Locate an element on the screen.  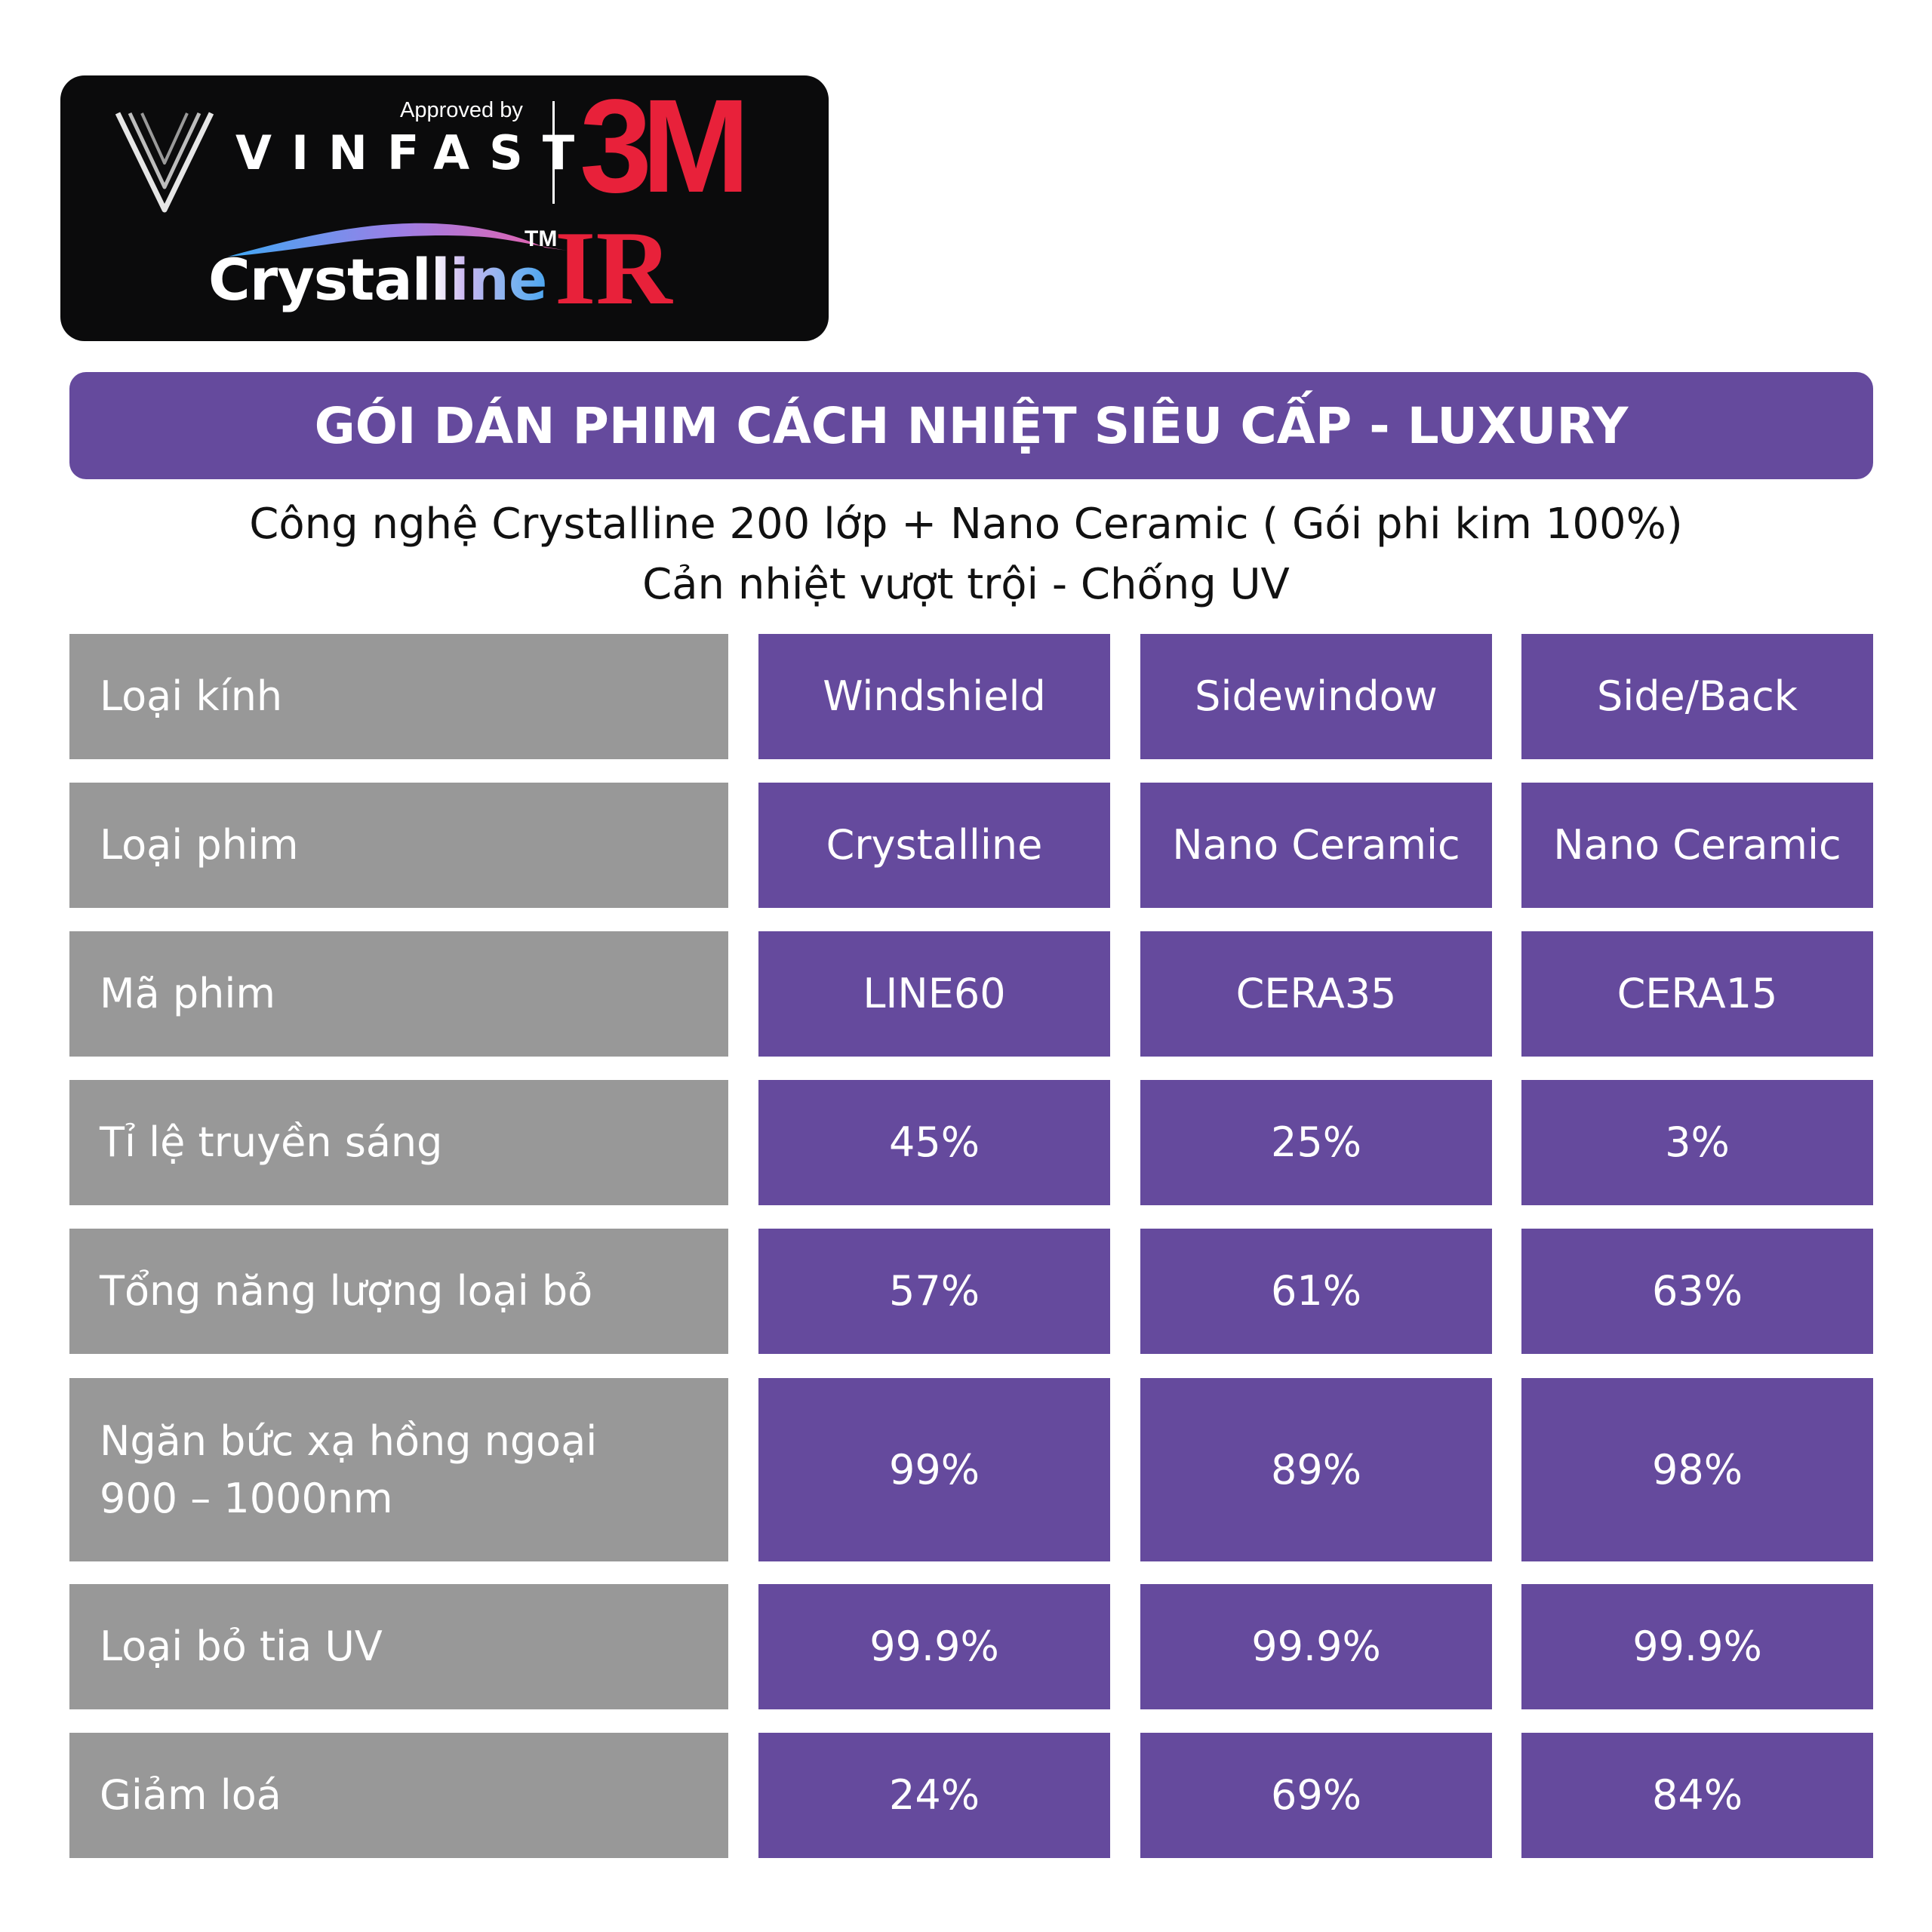
table-row-label: Mã phim is located at coordinates (398, 994).